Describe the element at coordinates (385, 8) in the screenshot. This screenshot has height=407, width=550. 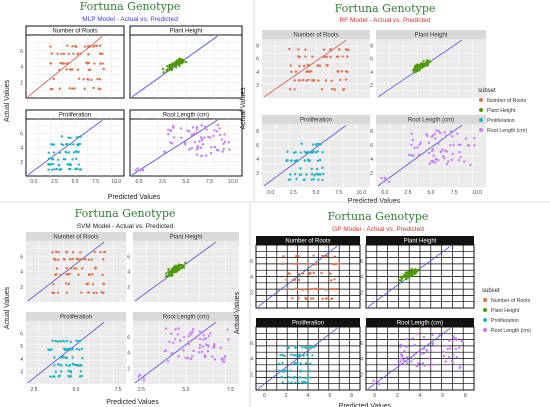
I see `chart-title: Fortuna Genotype` at that location.